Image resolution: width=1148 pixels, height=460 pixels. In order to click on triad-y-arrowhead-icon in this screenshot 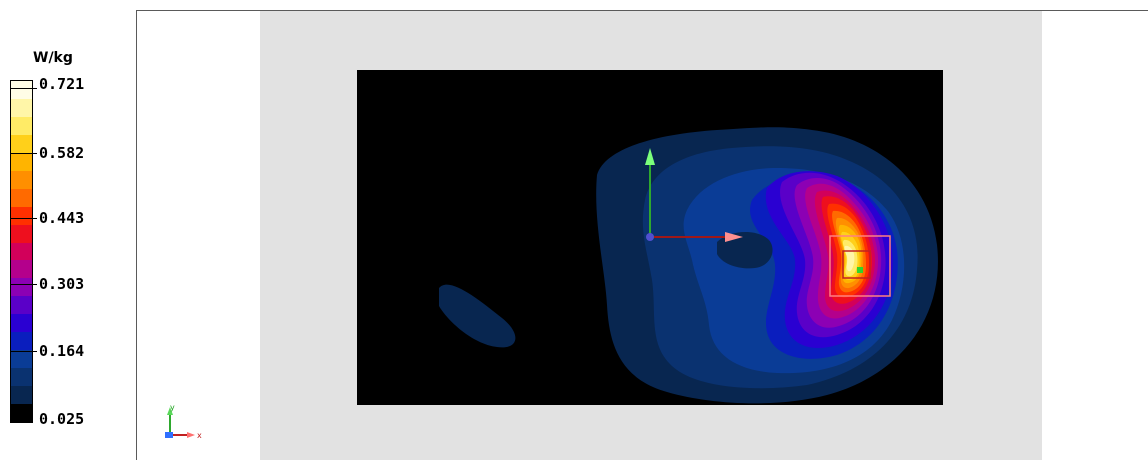, I will do `click(170, 411)`.